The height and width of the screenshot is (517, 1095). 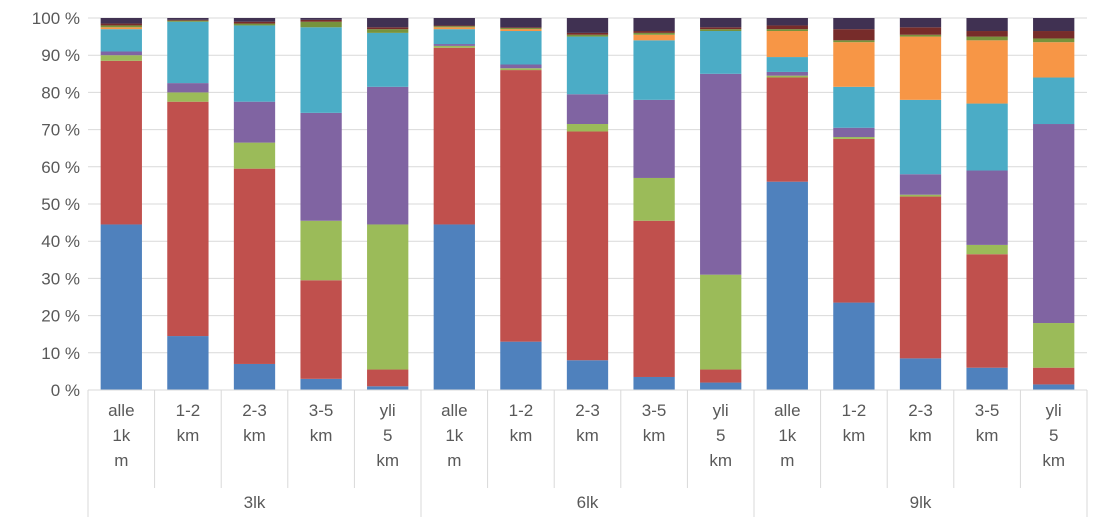 I want to click on y-tick-label: 10 %, so click(x=60, y=353).